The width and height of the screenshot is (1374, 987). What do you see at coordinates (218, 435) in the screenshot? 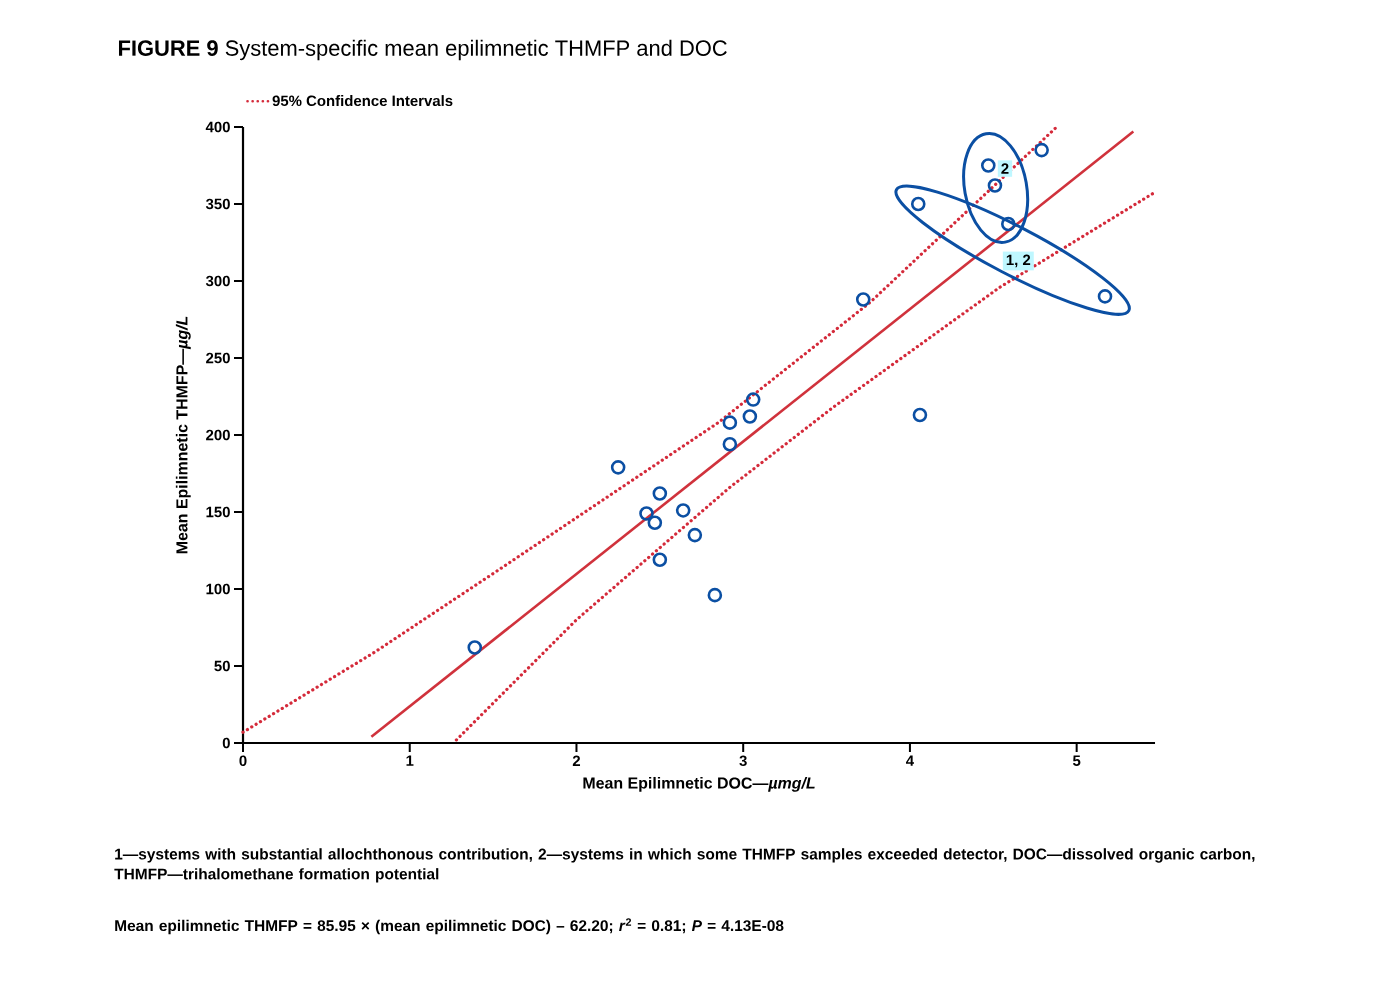
I see `y-tick-label: 200` at bounding box center [218, 435].